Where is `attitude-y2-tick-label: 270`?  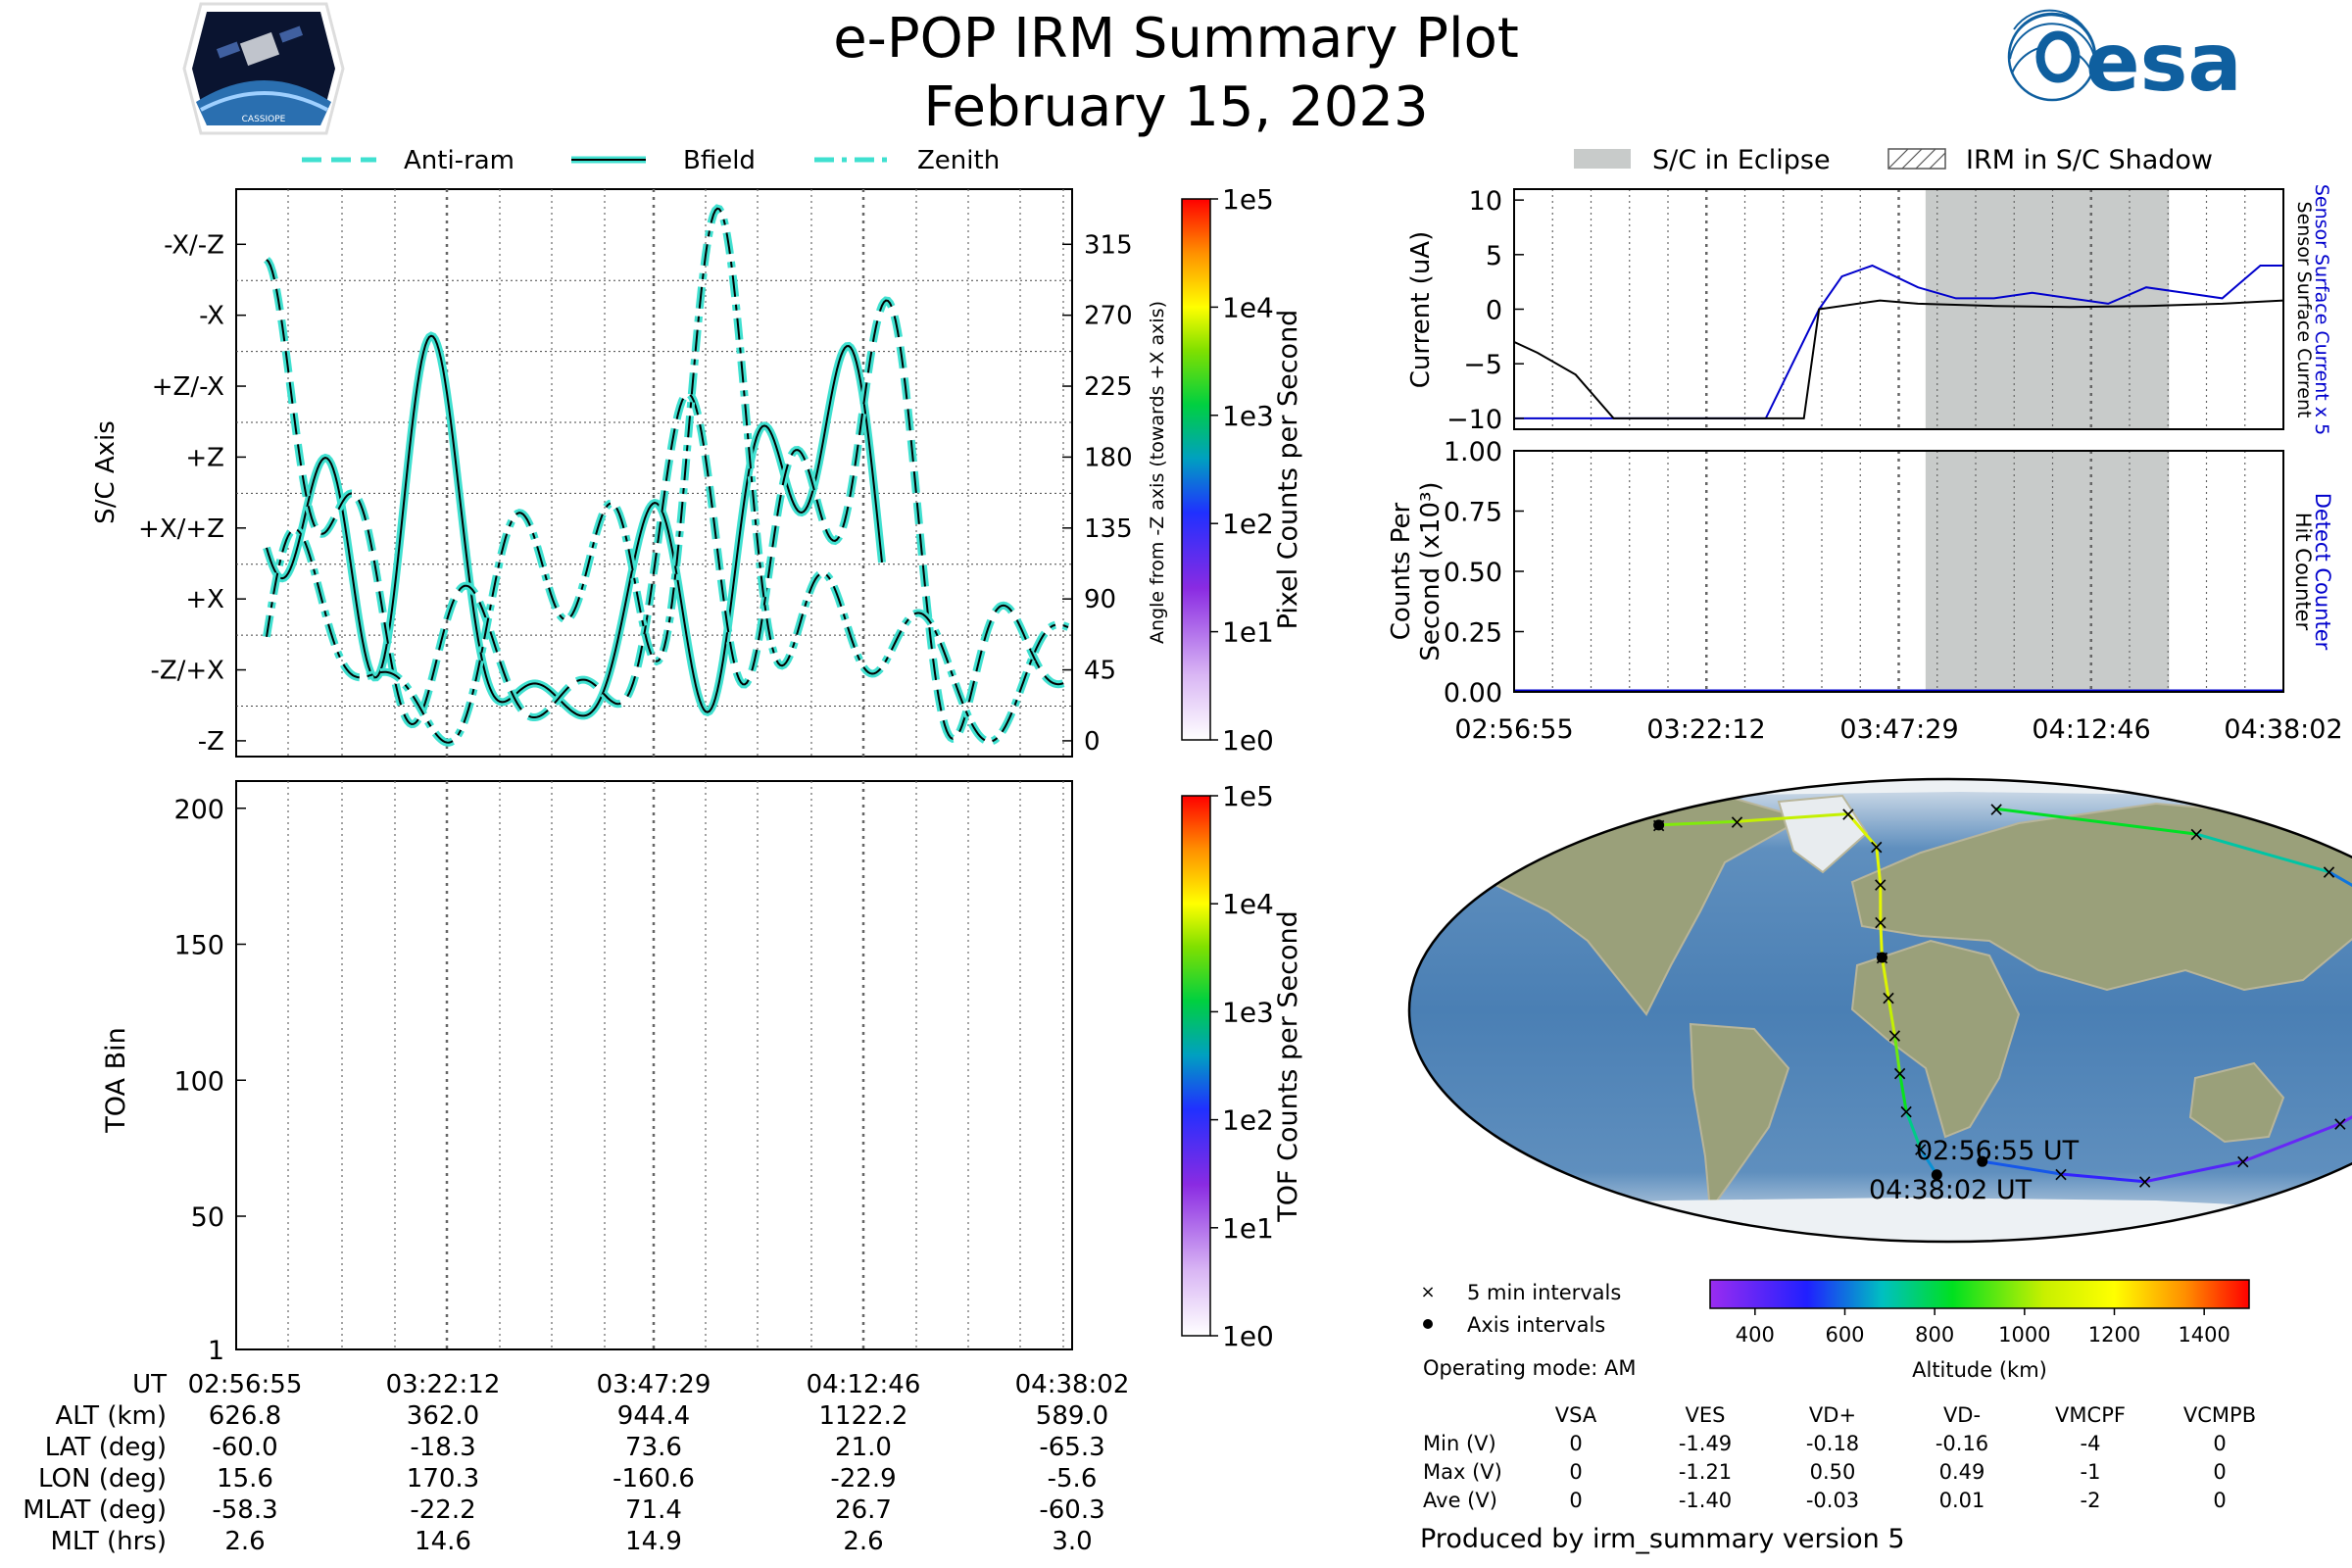
attitude-y2-tick-label: 270 is located at coordinates (1108, 316).